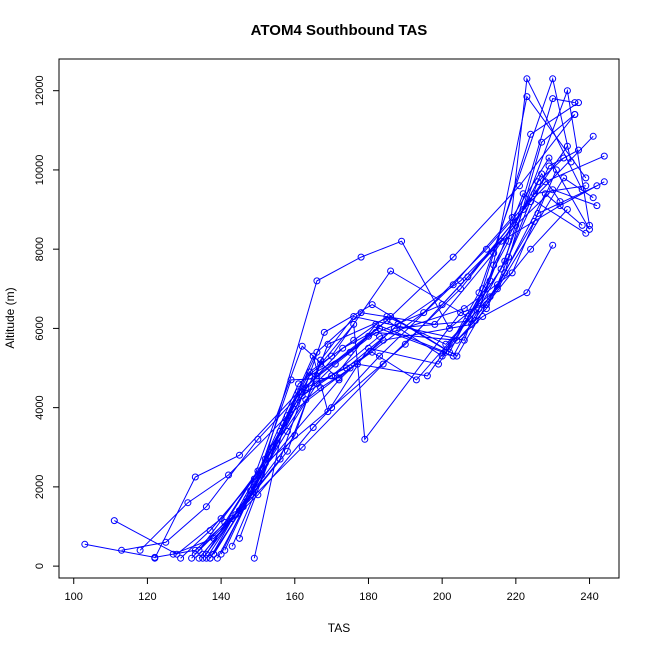 The height and width of the screenshot is (650, 650). Describe the element at coordinates (40, 249) in the screenshot. I see `y-tick-label: 8000` at that location.